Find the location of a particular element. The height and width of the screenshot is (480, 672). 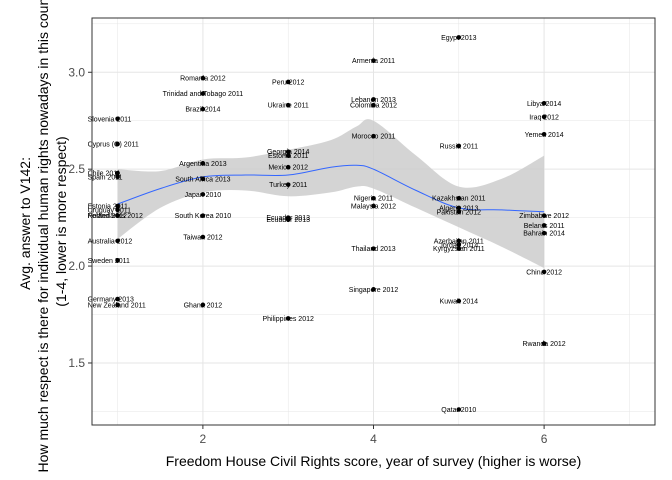

point-label: Trinidad and Tobago 2011 is located at coordinates (203, 94).